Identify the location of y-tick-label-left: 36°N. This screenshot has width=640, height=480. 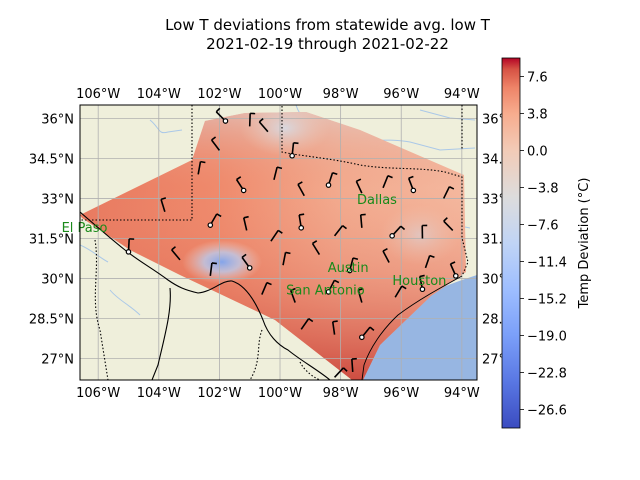
(57, 119).